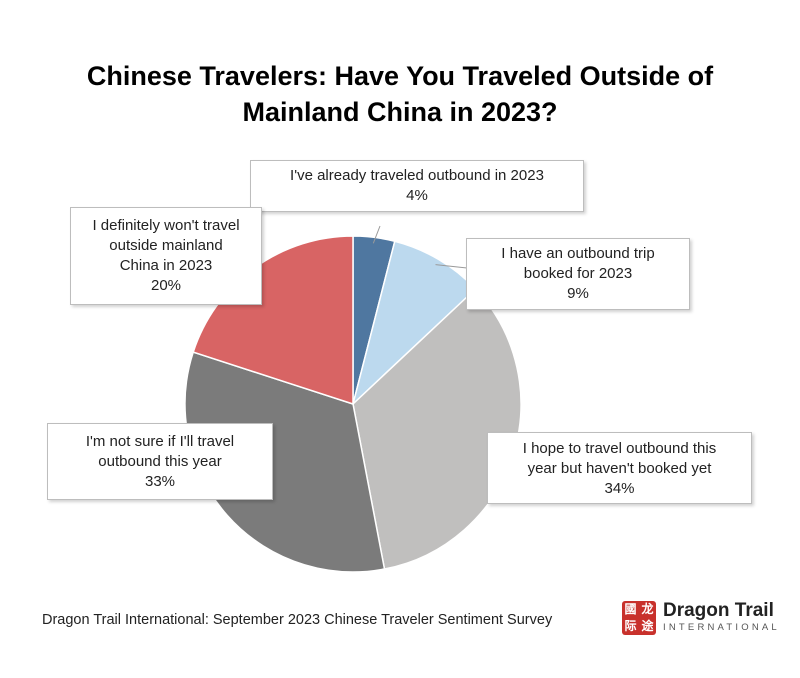  What do you see at coordinates (166, 245) in the screenshot?
I see `callout-label-line: outside mainland` at bounding box center [166, 245].